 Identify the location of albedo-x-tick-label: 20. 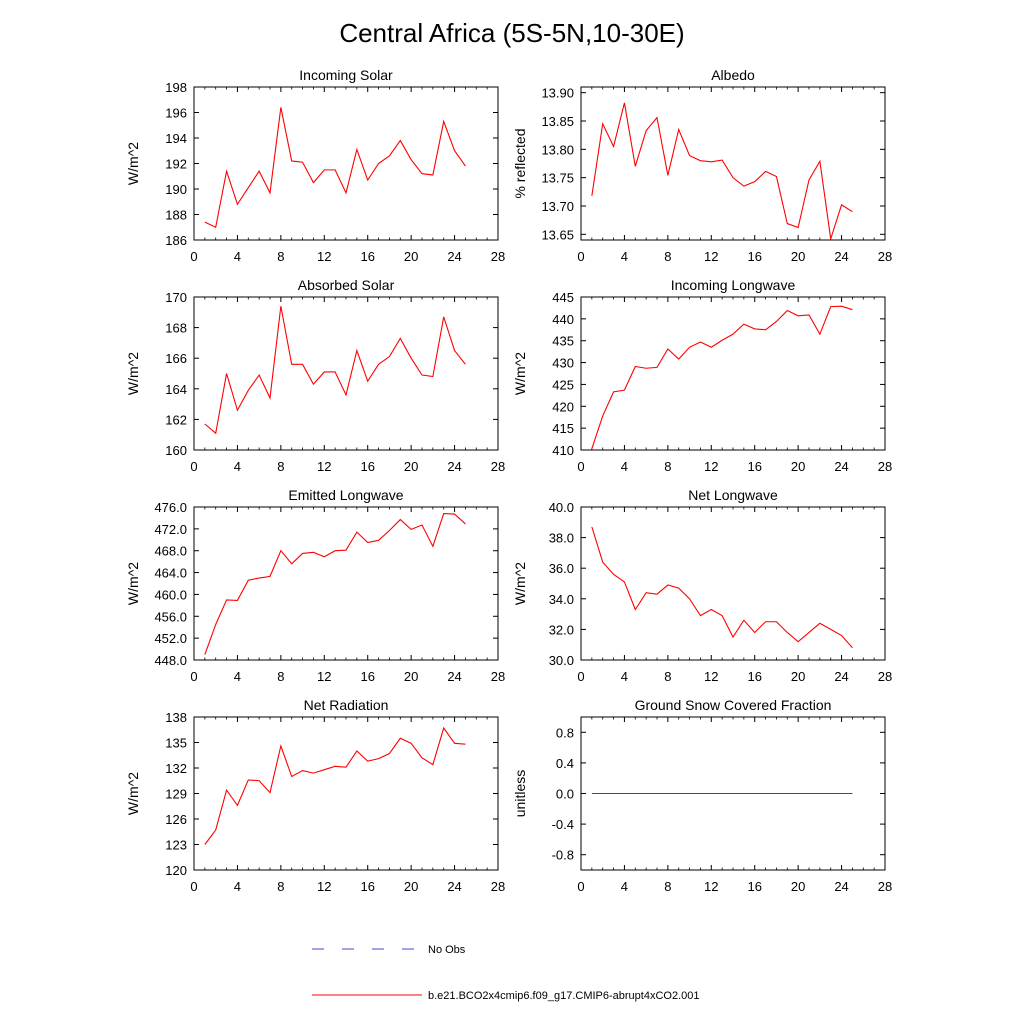
(798, 256).